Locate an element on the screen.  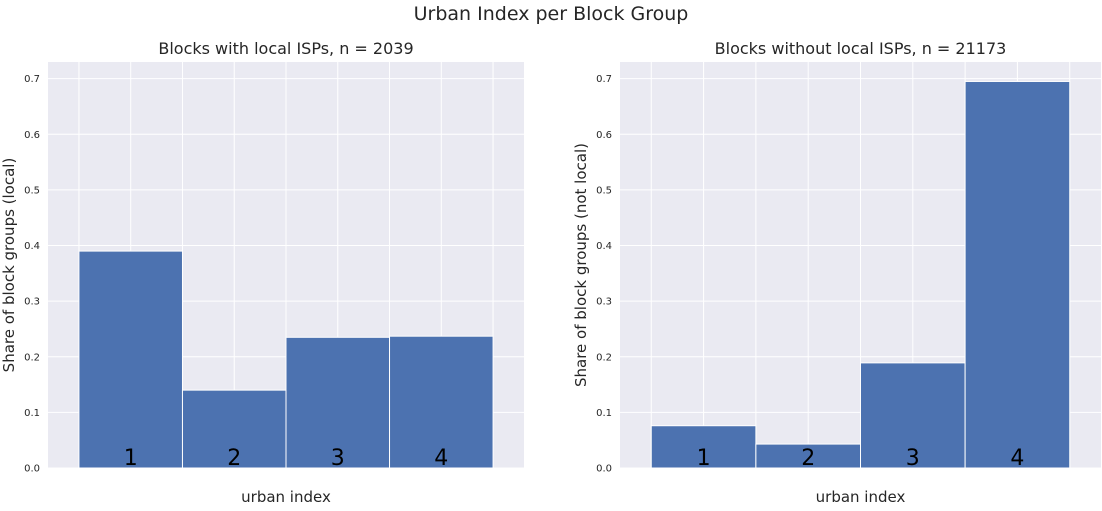
chart-title: Blocks with local ISPs, n = 2039 is located at coordinates (285, 48).